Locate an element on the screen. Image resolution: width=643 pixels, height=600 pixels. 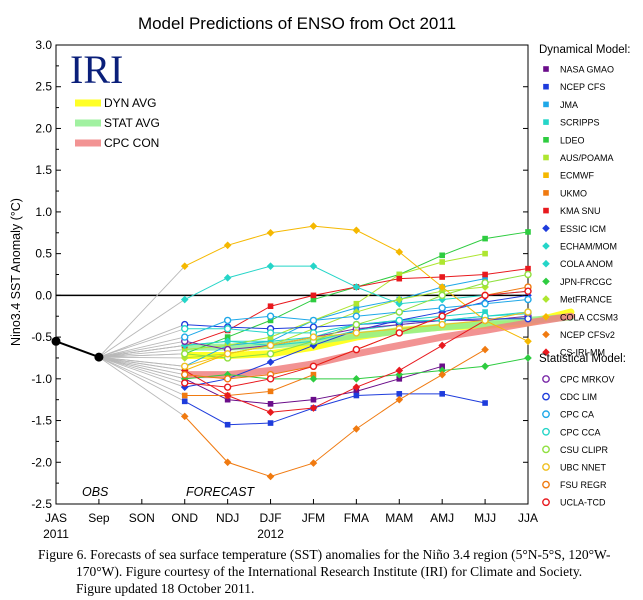
legend-label-kma-snu: KMA SNU is located at coordinates (580, 211).